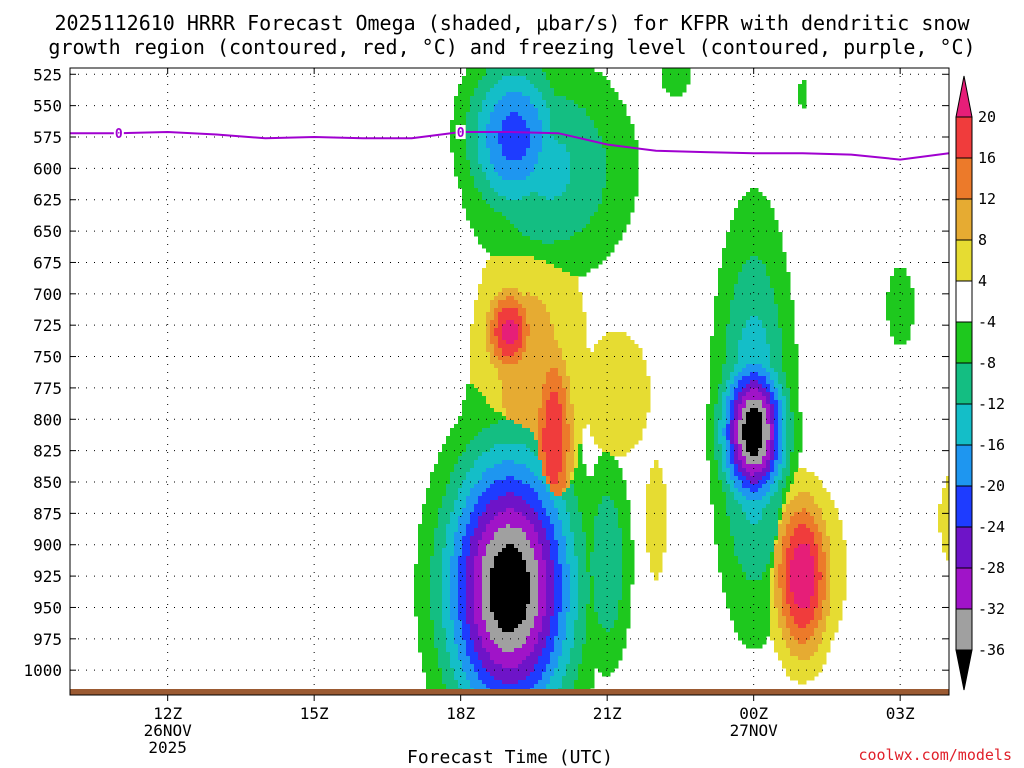  I want to click on omega-cell-1996, so click(768, 238).